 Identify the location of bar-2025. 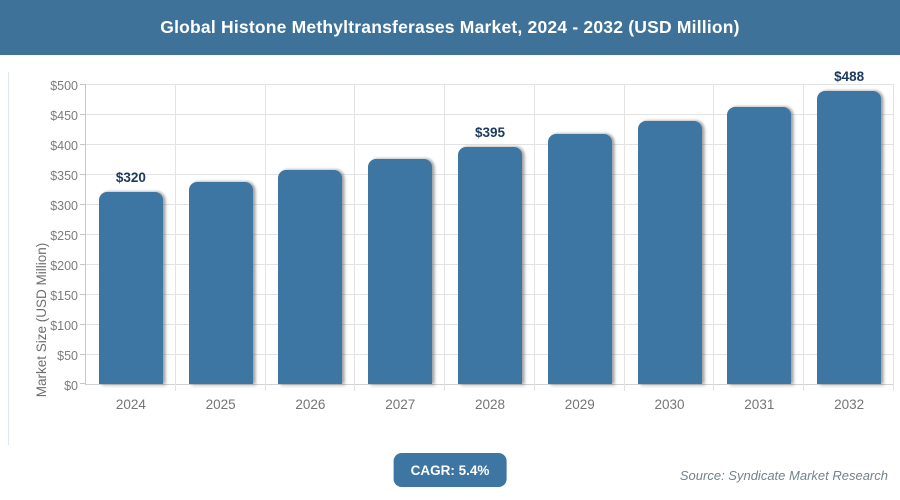
(220, 282).